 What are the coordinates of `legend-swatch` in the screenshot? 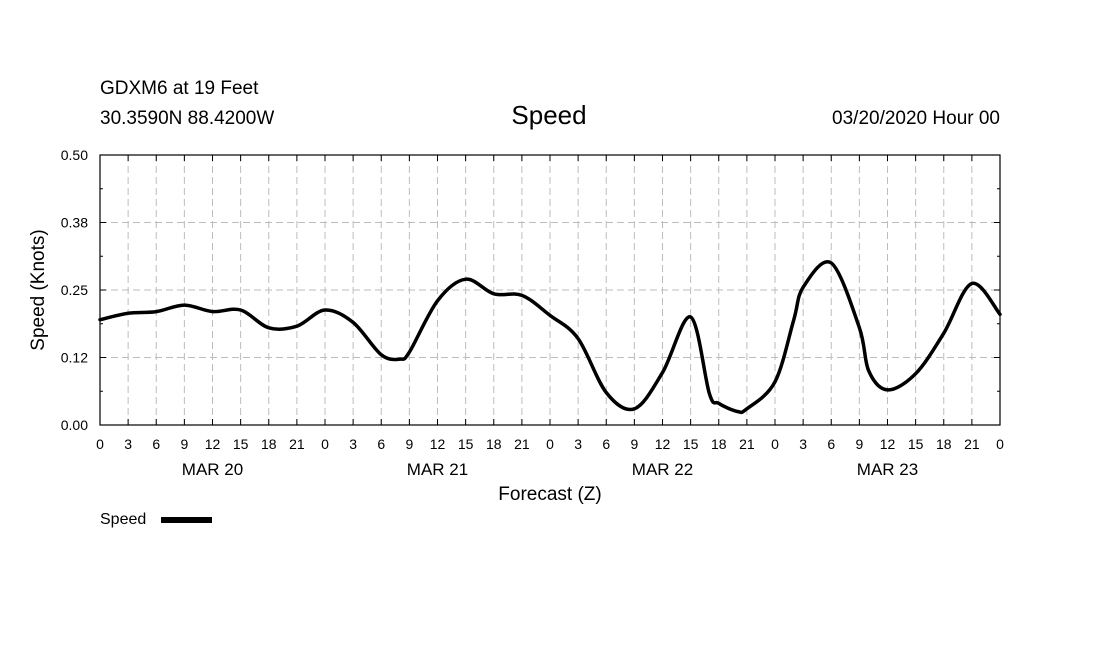 It's located at (186, 520).